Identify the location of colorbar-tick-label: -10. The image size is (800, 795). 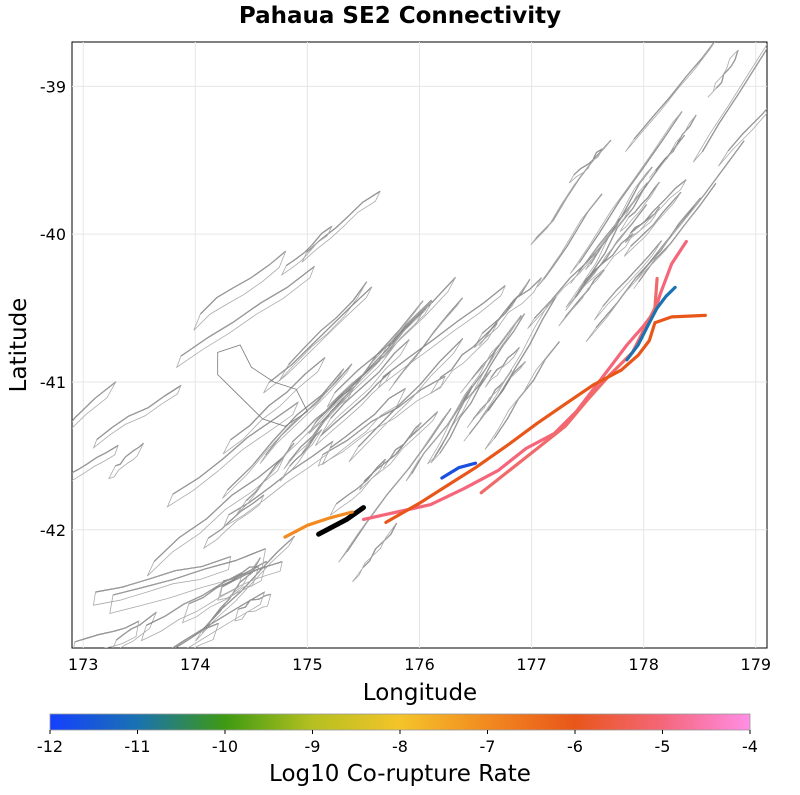
(225, 746).